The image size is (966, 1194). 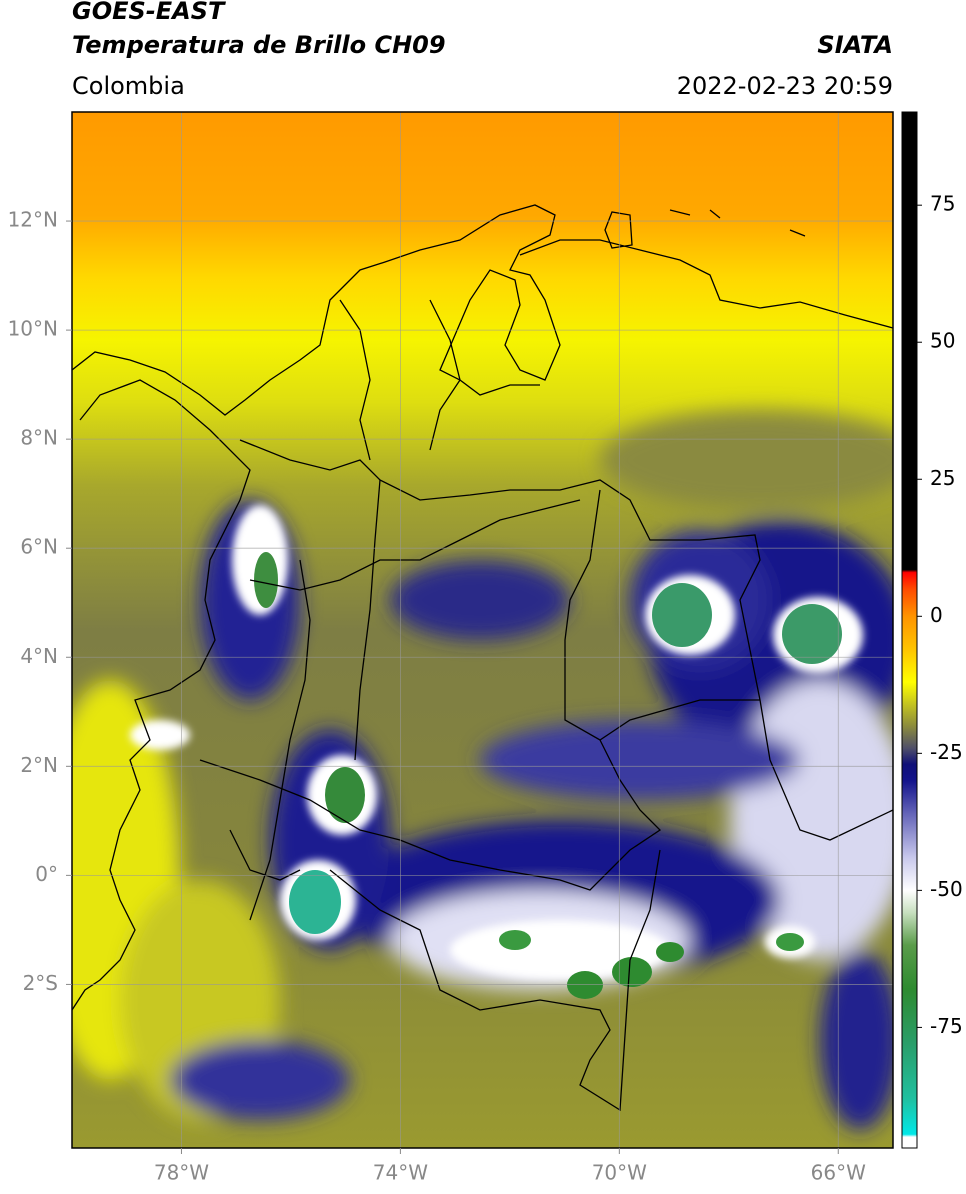 What do you see at coordinates (39, 438) in the screenshot?
I see `y-tick-label: 8°N` at bounding box center [39, 438].